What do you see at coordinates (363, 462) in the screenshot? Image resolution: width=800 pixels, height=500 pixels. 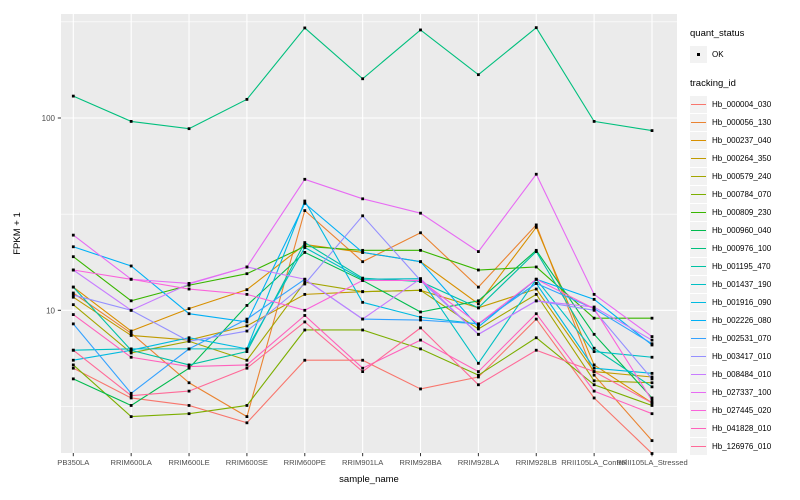 I see `x-tick-label: RRIM901LA` at bounding box center [363, 462].